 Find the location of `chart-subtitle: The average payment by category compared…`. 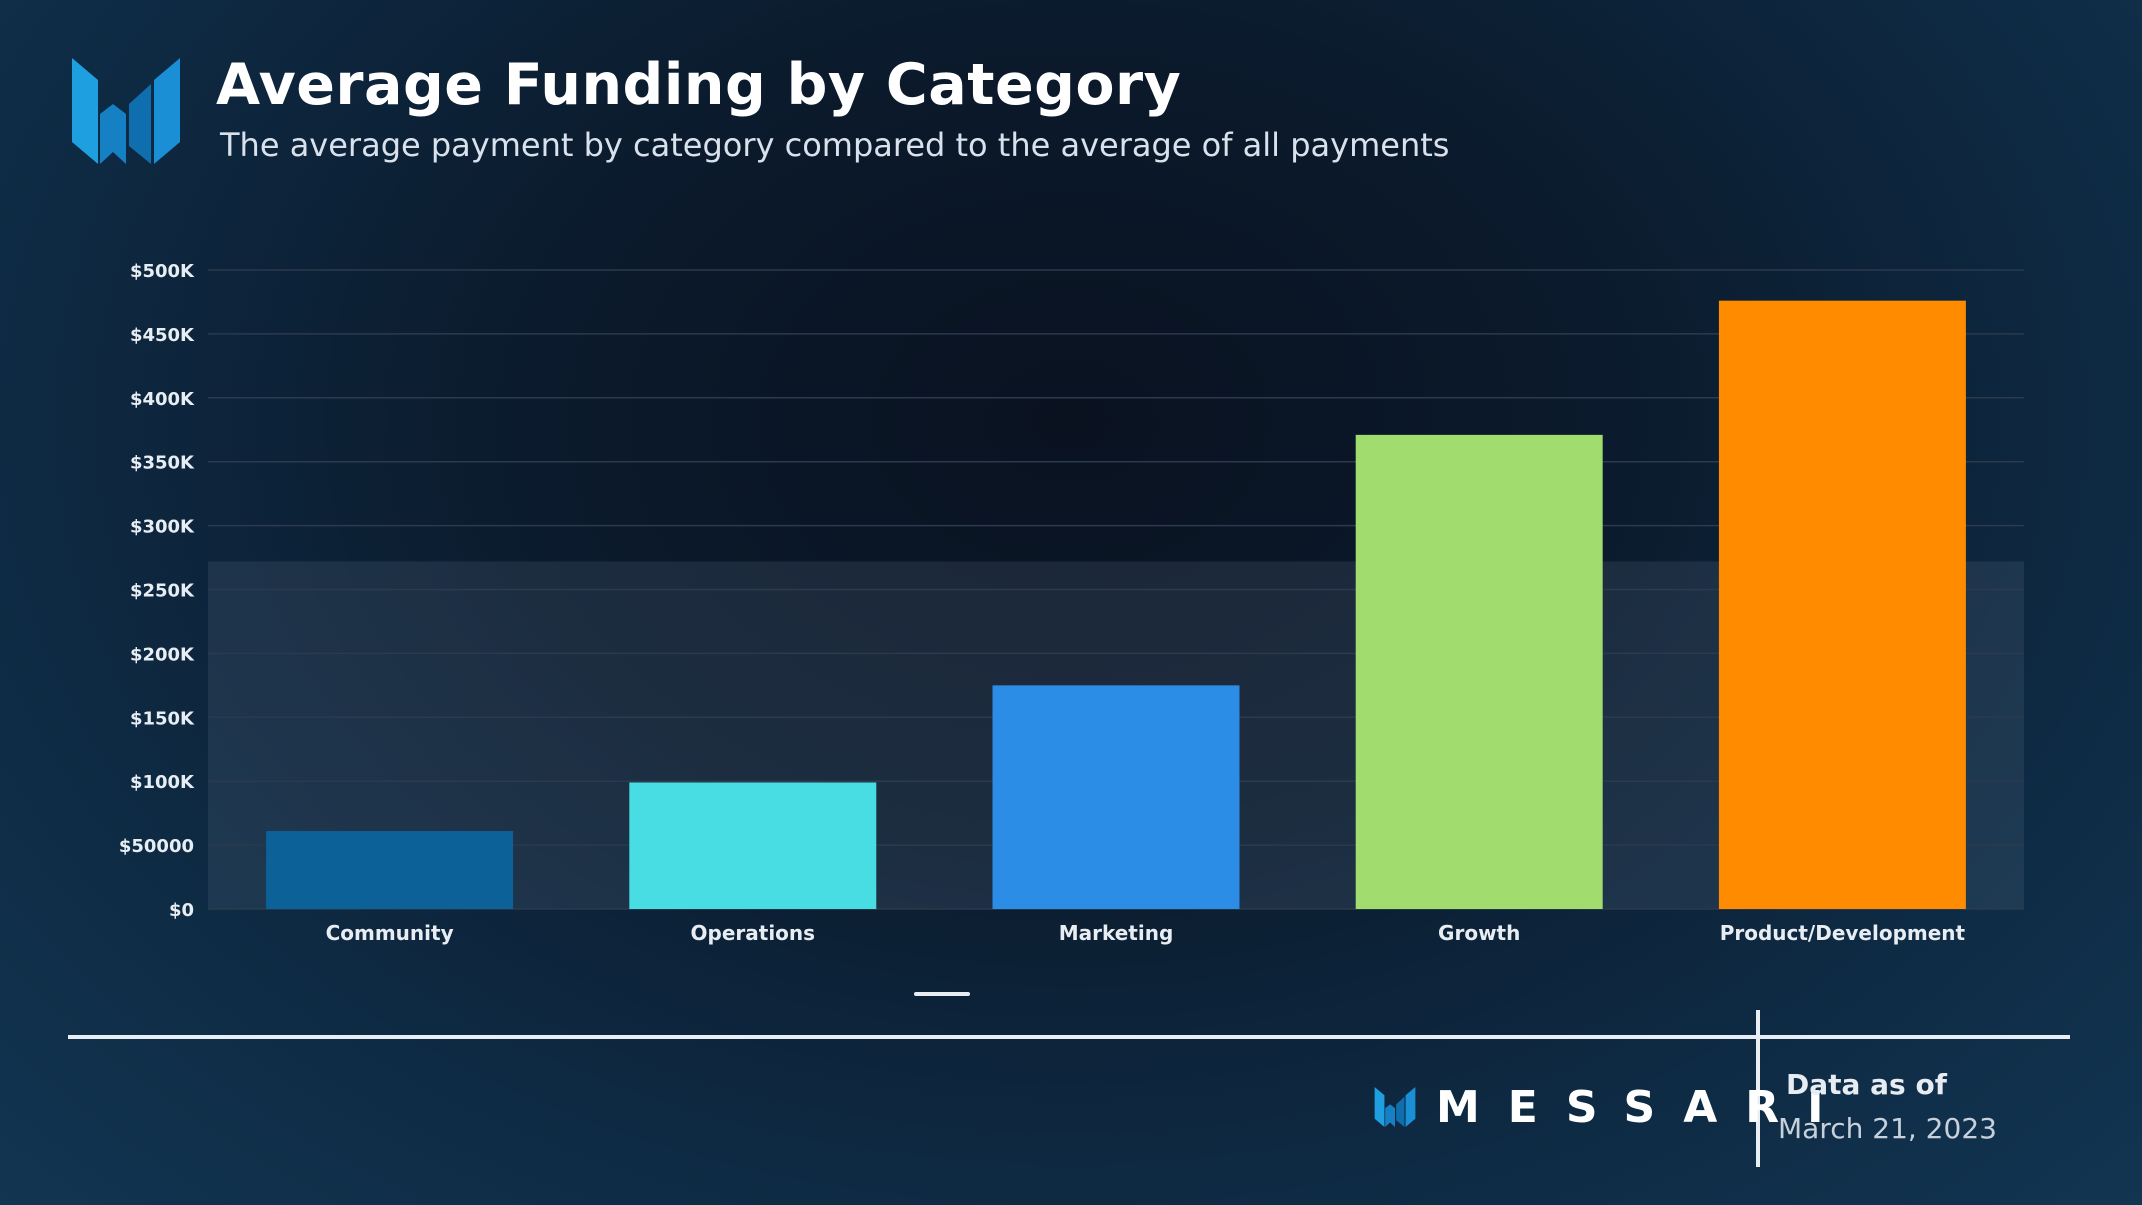

chart-subtitle: The average payment by category compared… is located at coordinates (835, 145).